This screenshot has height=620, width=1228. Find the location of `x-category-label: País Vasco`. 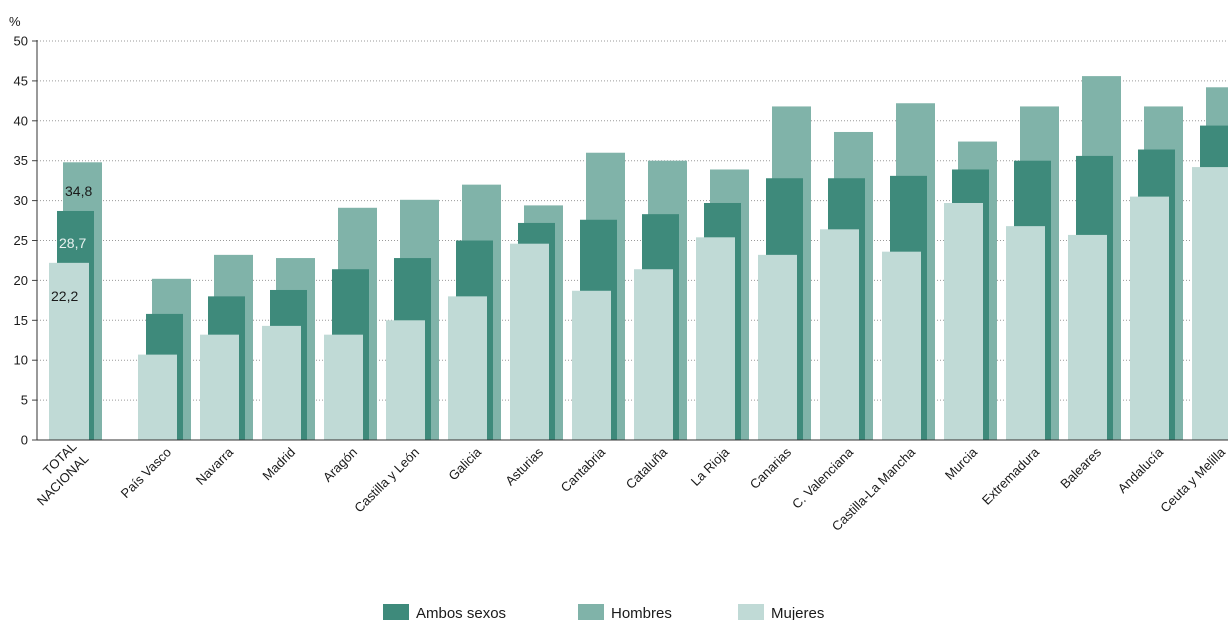

x-category-label: País Vasco is located at coordinates (146, 473).